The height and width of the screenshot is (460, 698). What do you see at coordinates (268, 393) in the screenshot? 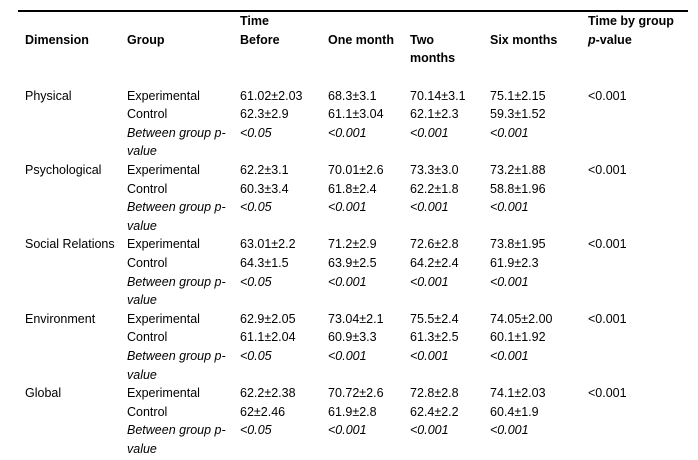
I see `value-cell: 62.2±2.38` at bounding box center [268, 393].